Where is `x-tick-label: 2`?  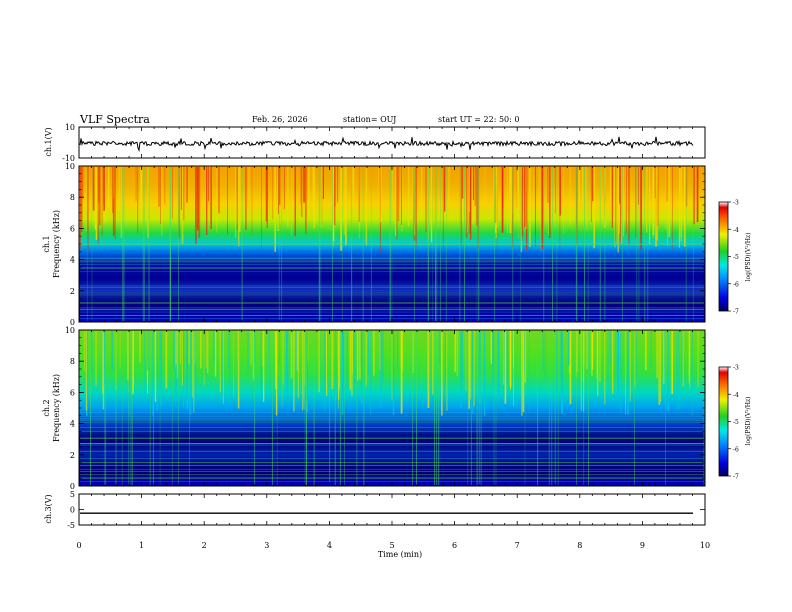 x-tick-label: 2 is located at coordinates (204, 545).